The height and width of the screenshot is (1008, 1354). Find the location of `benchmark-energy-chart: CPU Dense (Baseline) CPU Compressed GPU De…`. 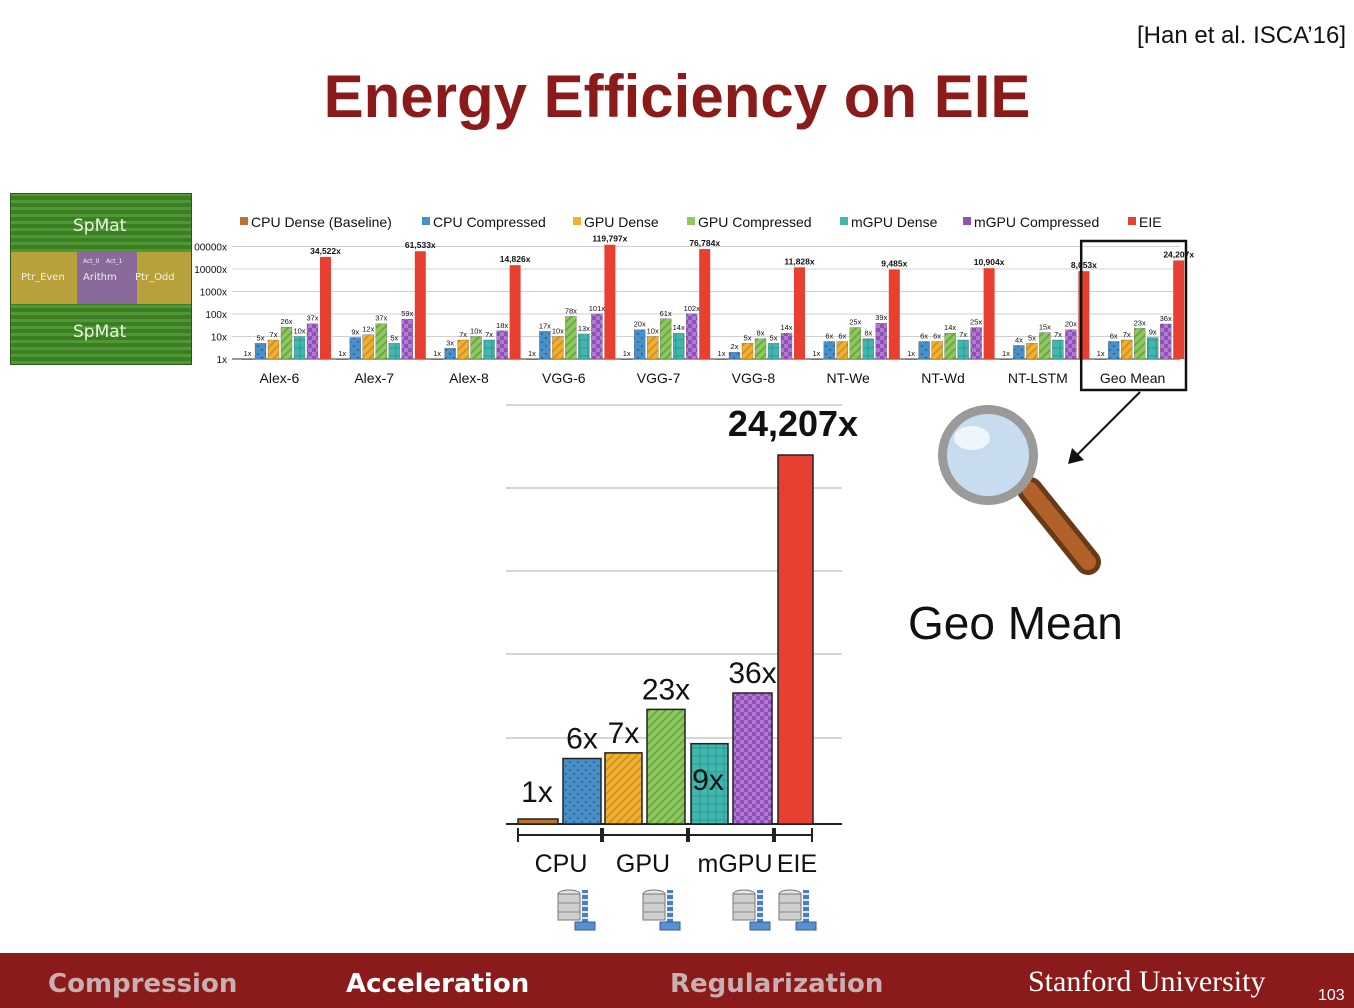

benchmark-energy-chart: CPU Dense (Baseline) CPU Compressed GPU De… is located at coordinates (694, 303).